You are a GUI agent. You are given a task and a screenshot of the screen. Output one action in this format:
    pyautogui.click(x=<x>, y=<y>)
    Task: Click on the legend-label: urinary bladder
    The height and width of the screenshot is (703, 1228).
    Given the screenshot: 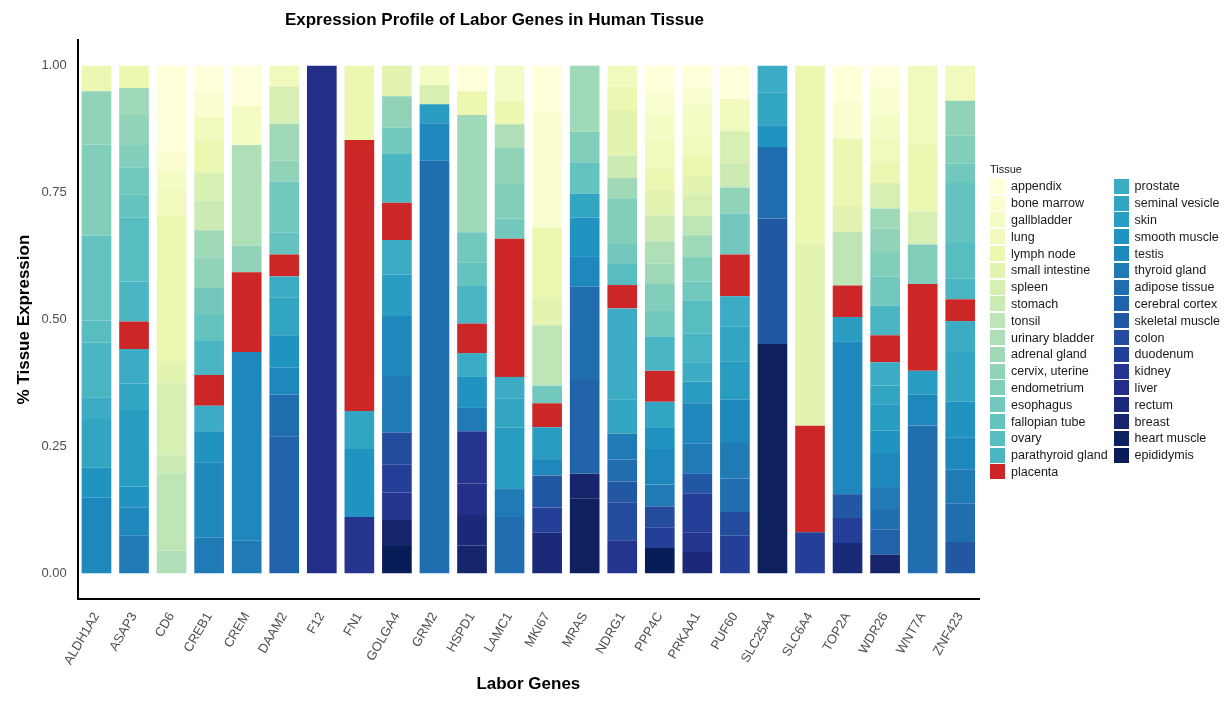 What is the action you would take?
    pyautogui.click(x=1053, y=337)
    